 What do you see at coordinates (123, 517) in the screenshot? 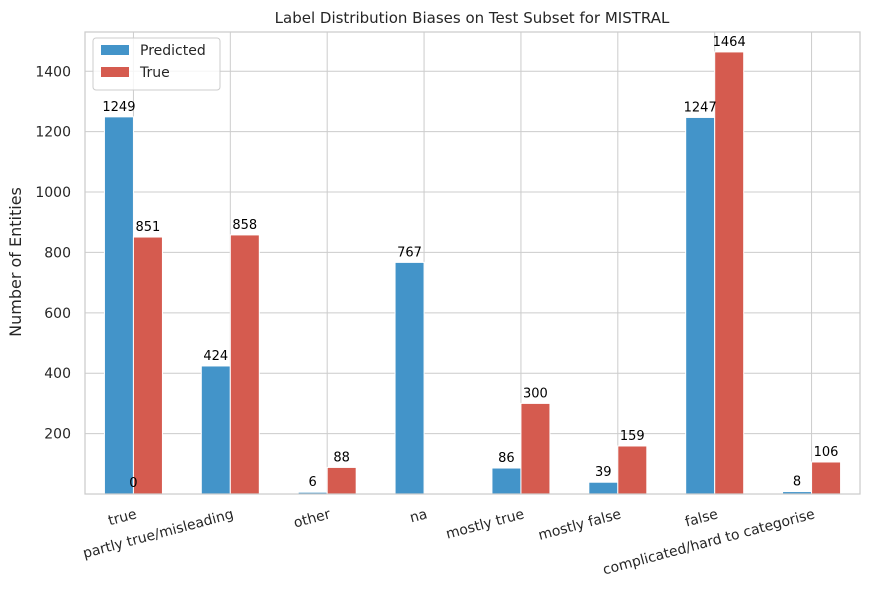
I see `x-tick-label: true` at bounding box center [123, 517].